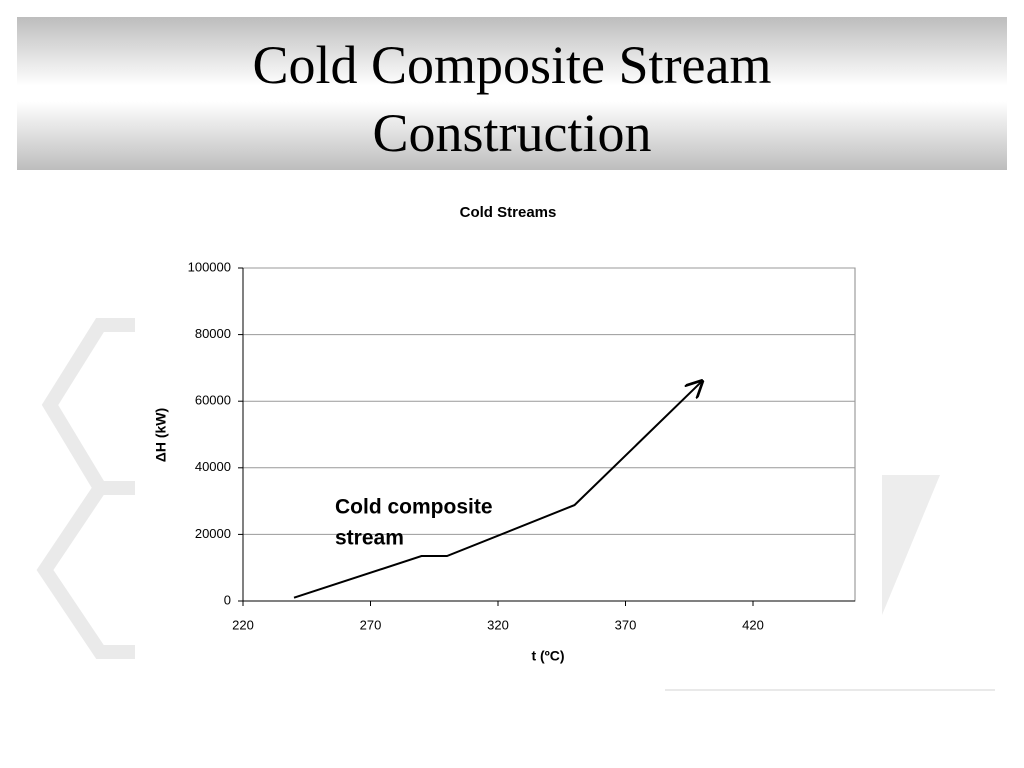 The height and width of the screenshot is (768, 1024). Describe the element at coordinates (209, 266) in the screenshot. I see `y-tick-label: 100000` at that location.